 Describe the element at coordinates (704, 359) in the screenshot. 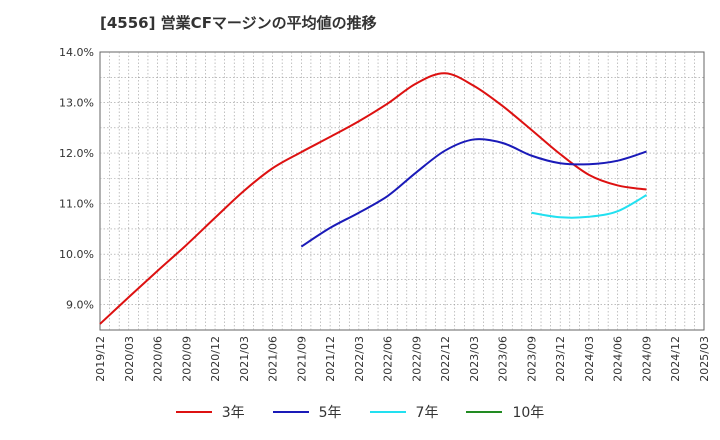

I see `x-tick-label: 2025/03` at that location.